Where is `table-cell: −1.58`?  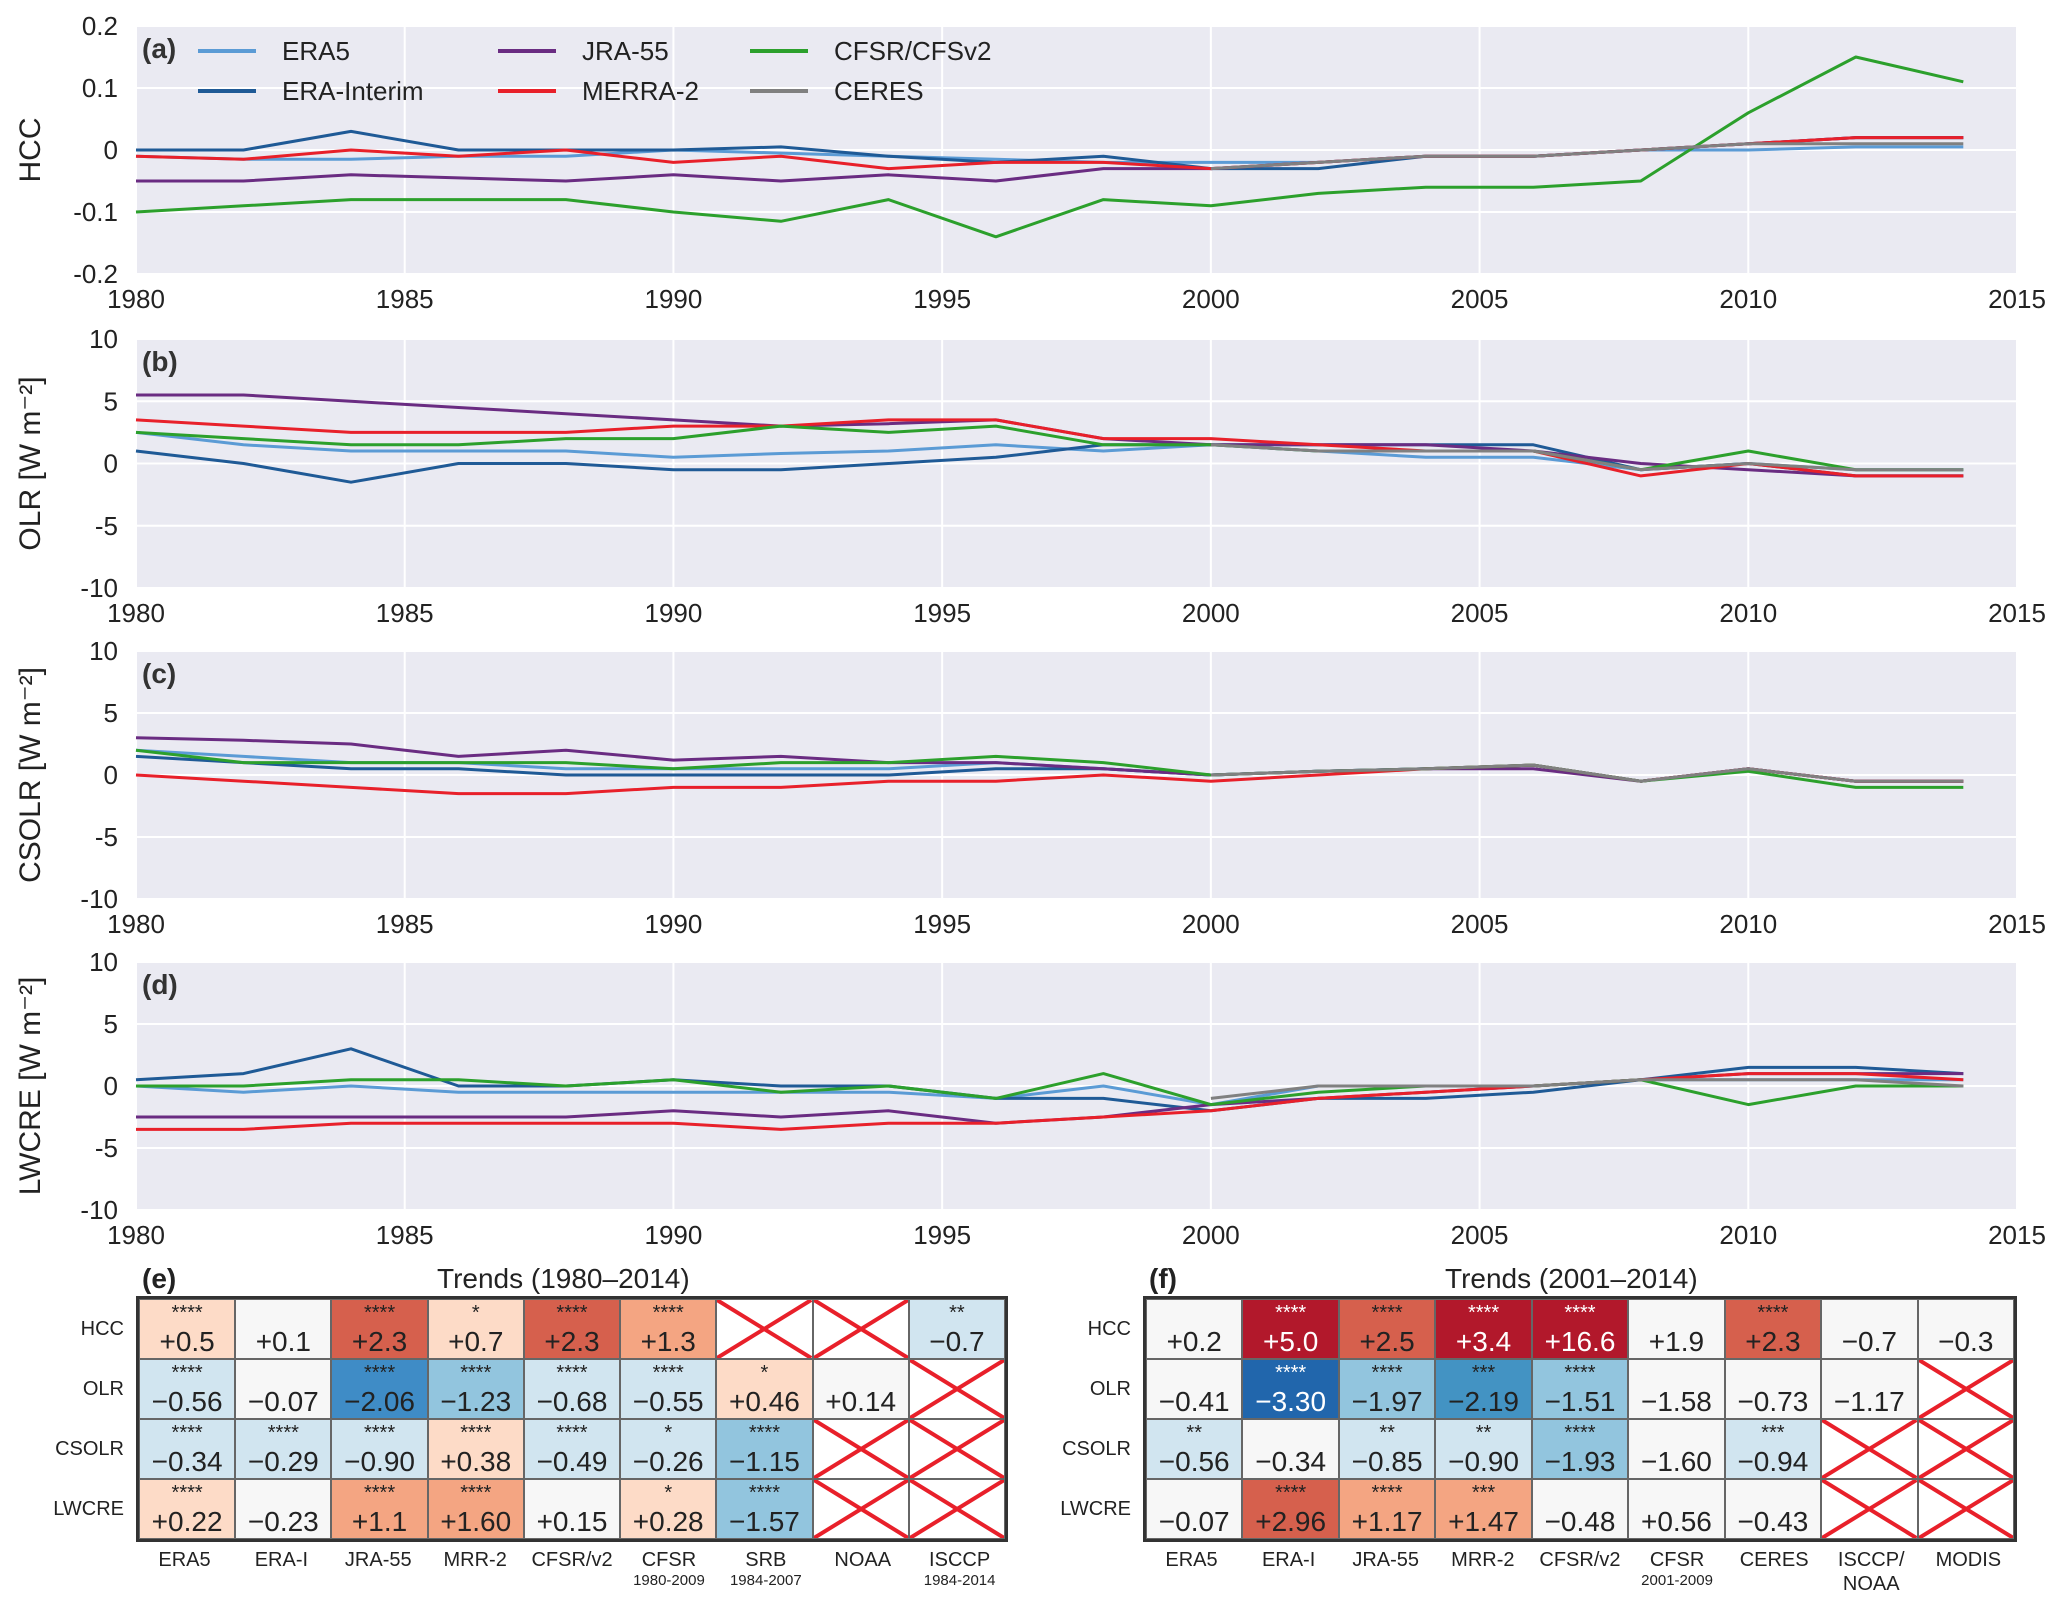
table-cell: −1.58 is located at coordinates (1676, 1389).